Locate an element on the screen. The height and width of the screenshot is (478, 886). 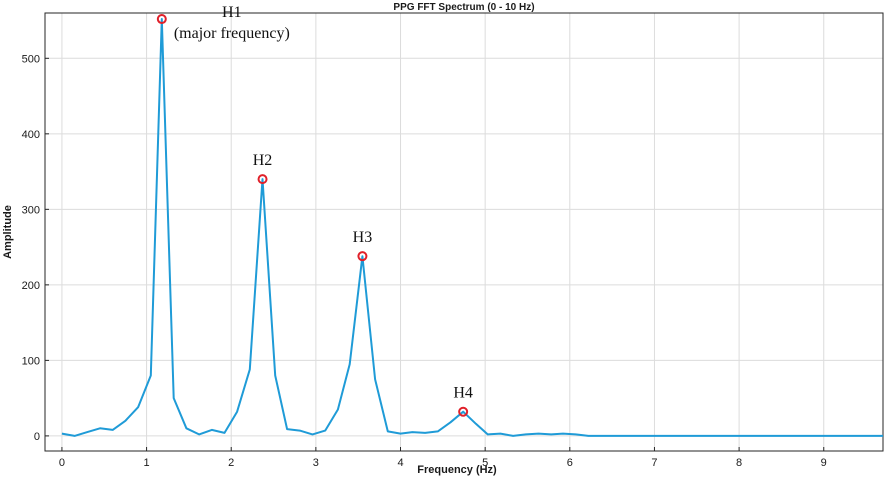
y-tick-label: 500 is located at coordinates (31, 59).